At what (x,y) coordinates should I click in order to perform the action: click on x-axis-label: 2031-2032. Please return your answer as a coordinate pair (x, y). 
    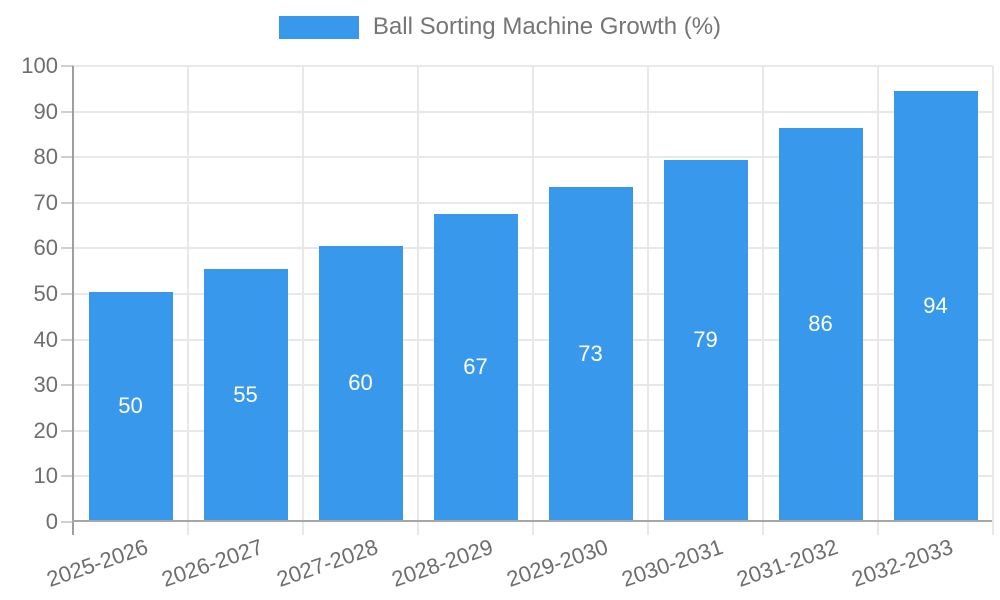
    Looking at the image, I should click on (787, 563).